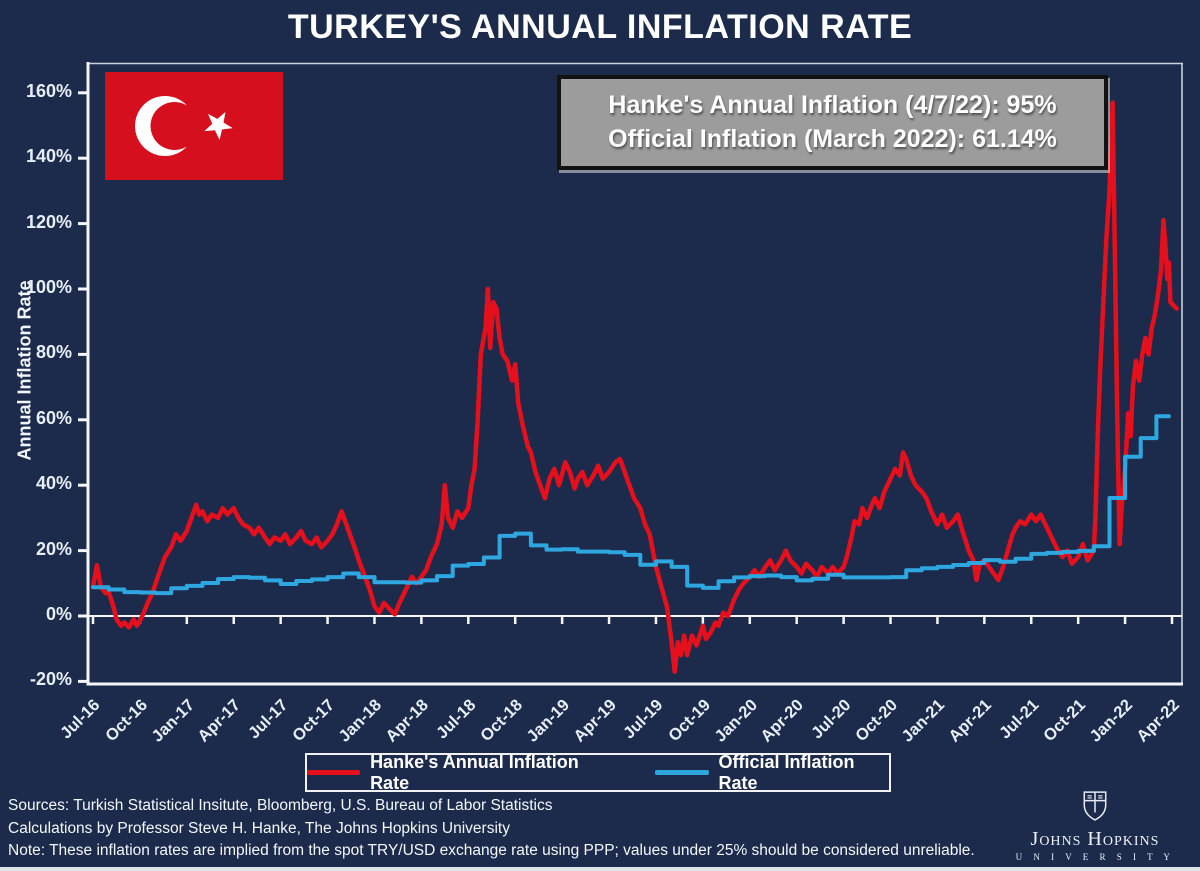  What do you see at coordinates (194, 126) in the screenshot?
I see `turkey-flag-icon` at bounding box center [194, 126].